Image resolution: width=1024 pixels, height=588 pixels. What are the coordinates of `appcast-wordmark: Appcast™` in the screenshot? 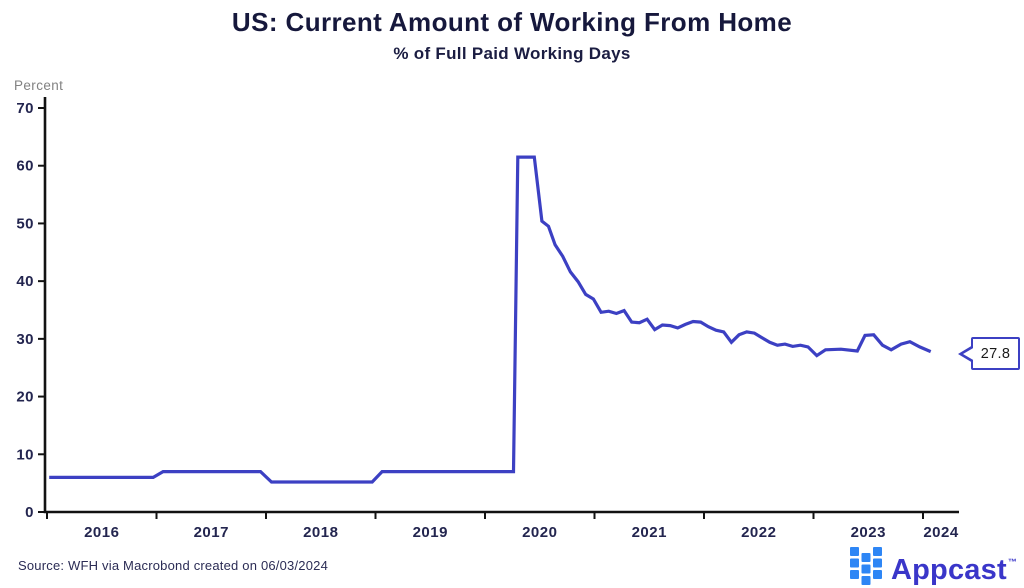 It's located at (954, 570).